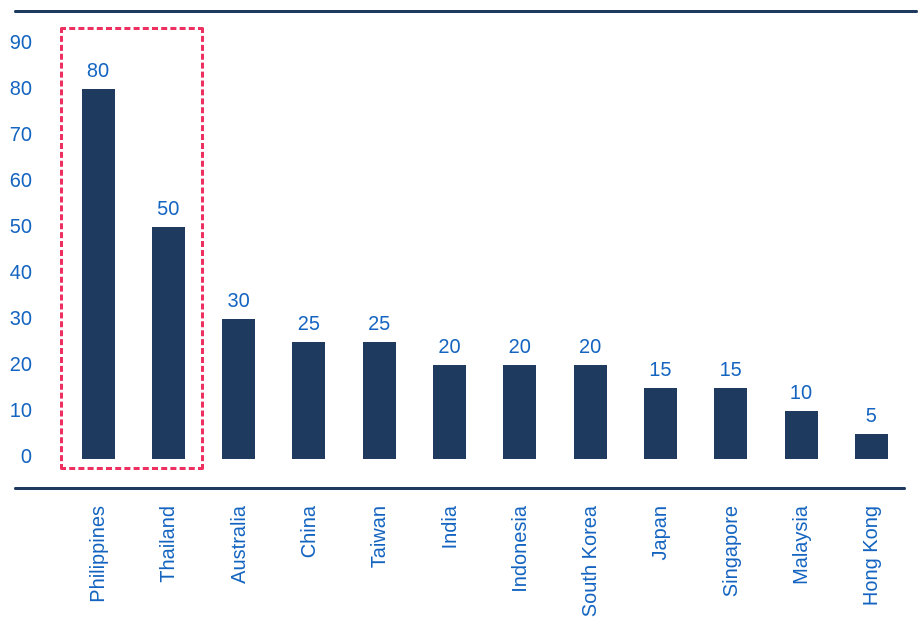 The width and height of the screenshot is (923, 630). What do you see at coordinates (20, 135) in the screenshot?
I see `y-axis-tick-label: 70` at bounding box center [20, 135].